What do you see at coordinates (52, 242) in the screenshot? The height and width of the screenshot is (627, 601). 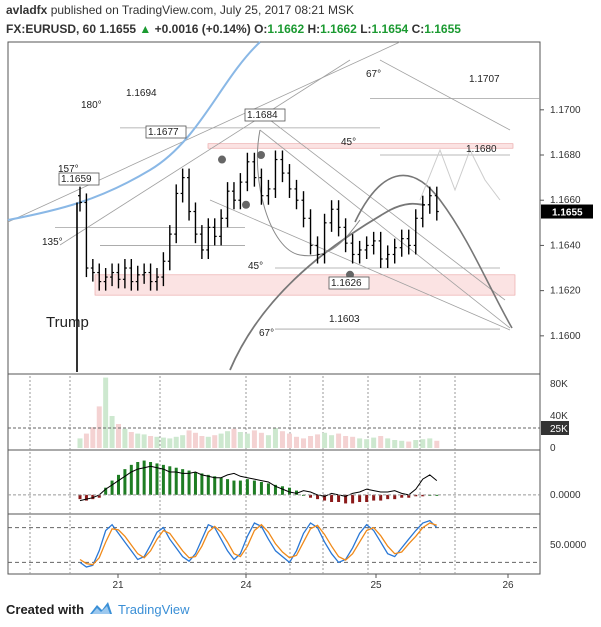 I see `chart-annotation: 135°` at bounding box center [52, 242].